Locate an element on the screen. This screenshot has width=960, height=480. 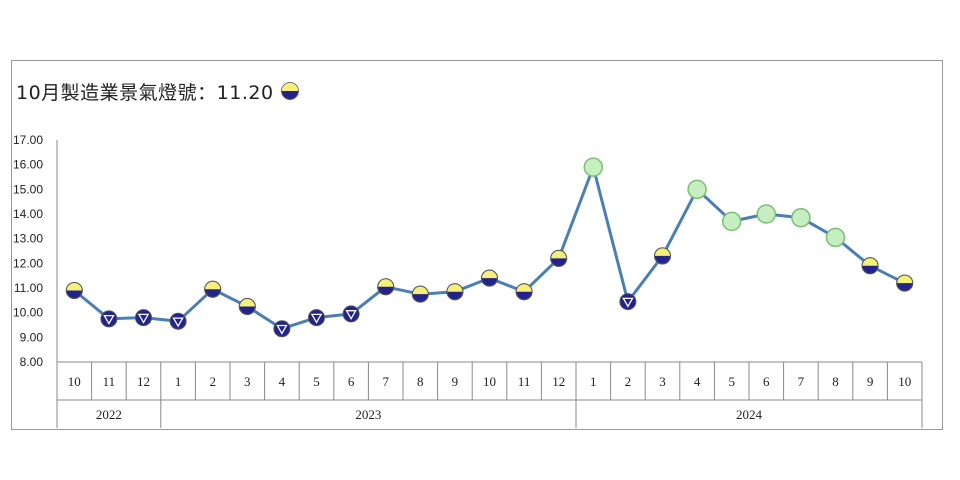
yellow-blue-signal-icon is located at coordinates (289, 91).